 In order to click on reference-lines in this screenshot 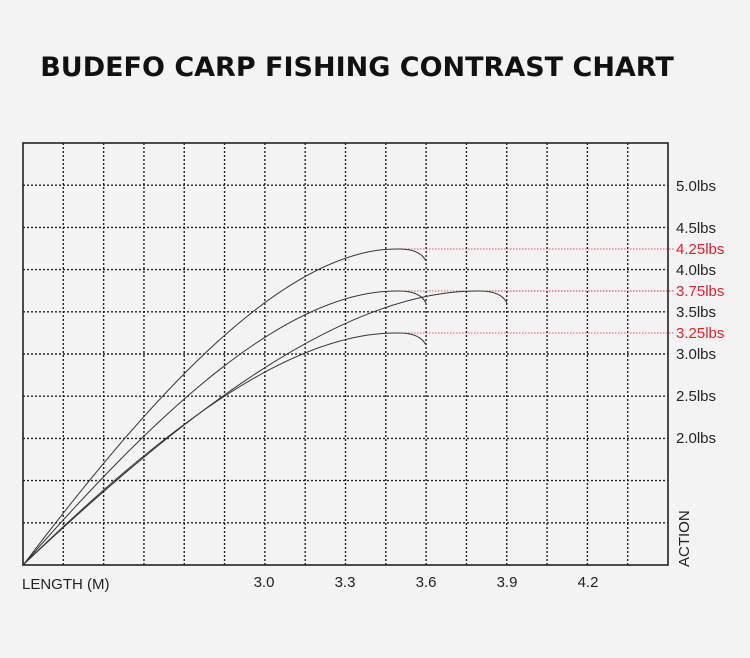, I will do `click(536, 291)`.